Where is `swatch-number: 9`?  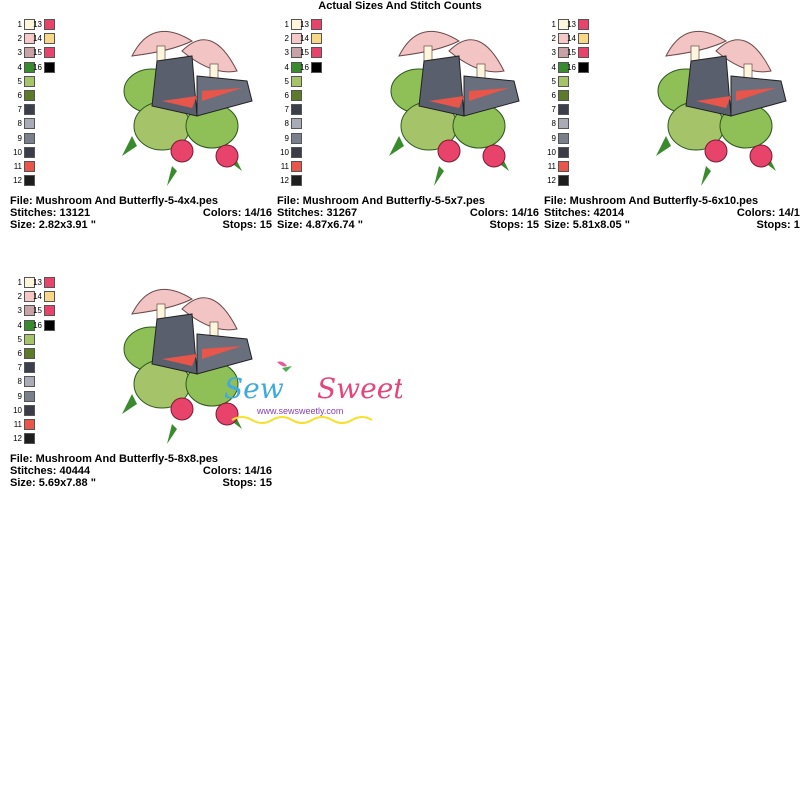 swatch-number: 9 is located at coordinates (19, 396).